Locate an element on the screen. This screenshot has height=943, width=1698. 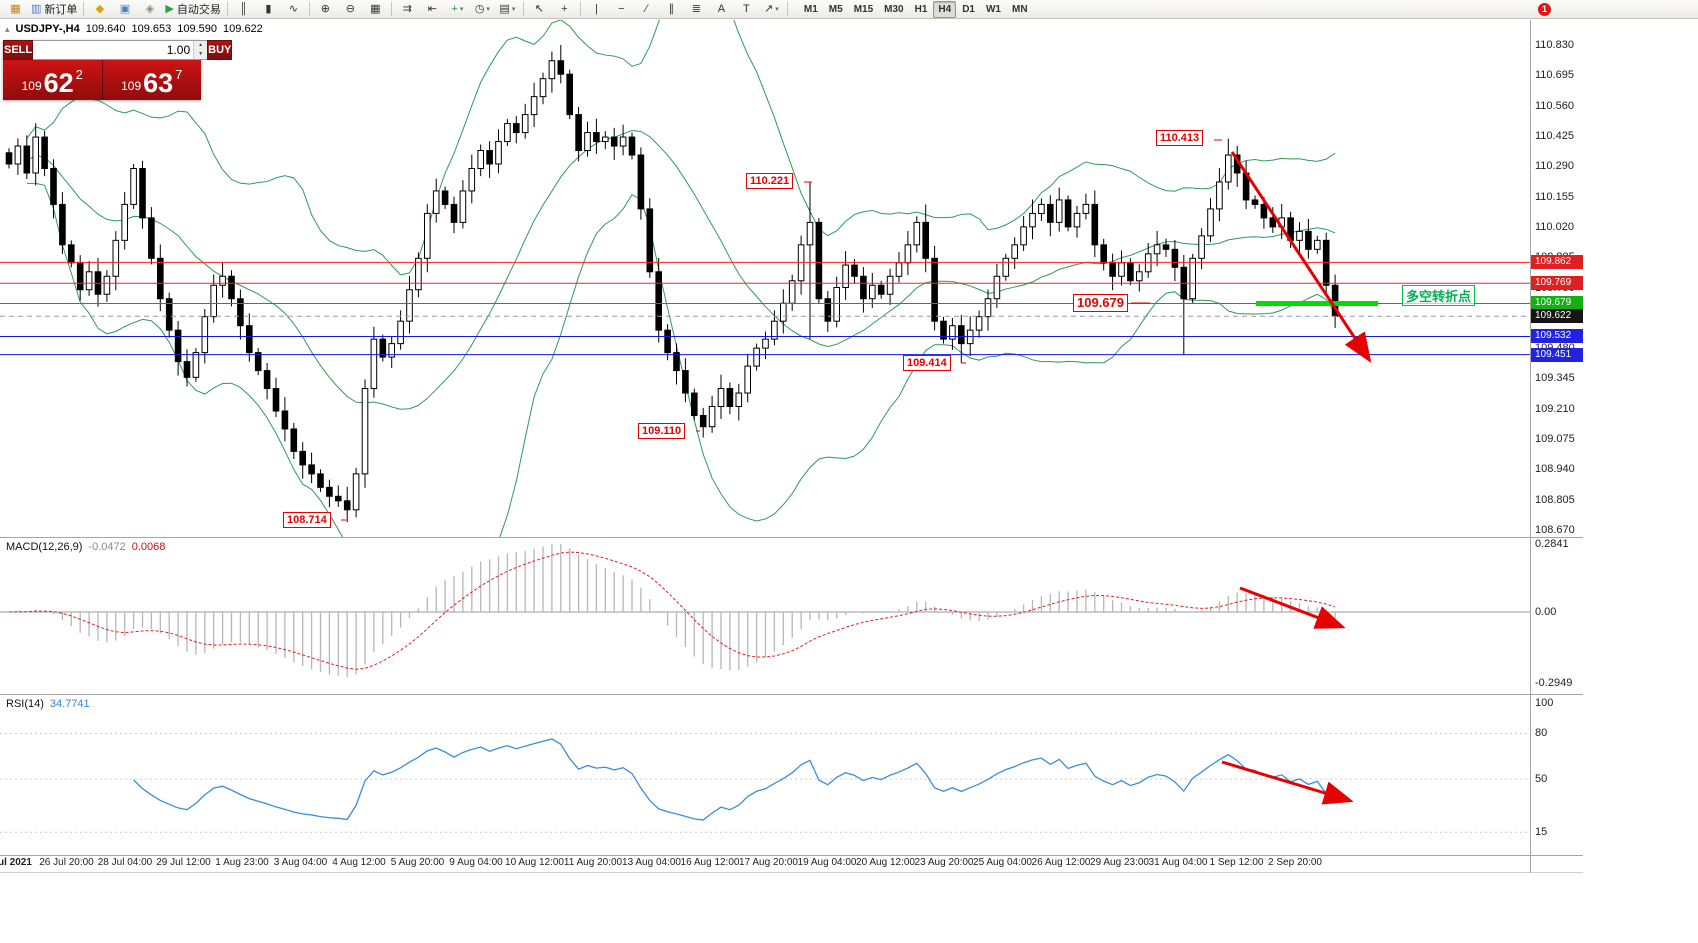
toolbar-new-order: ▥ 新订单 is located at coordinates (54, 9).